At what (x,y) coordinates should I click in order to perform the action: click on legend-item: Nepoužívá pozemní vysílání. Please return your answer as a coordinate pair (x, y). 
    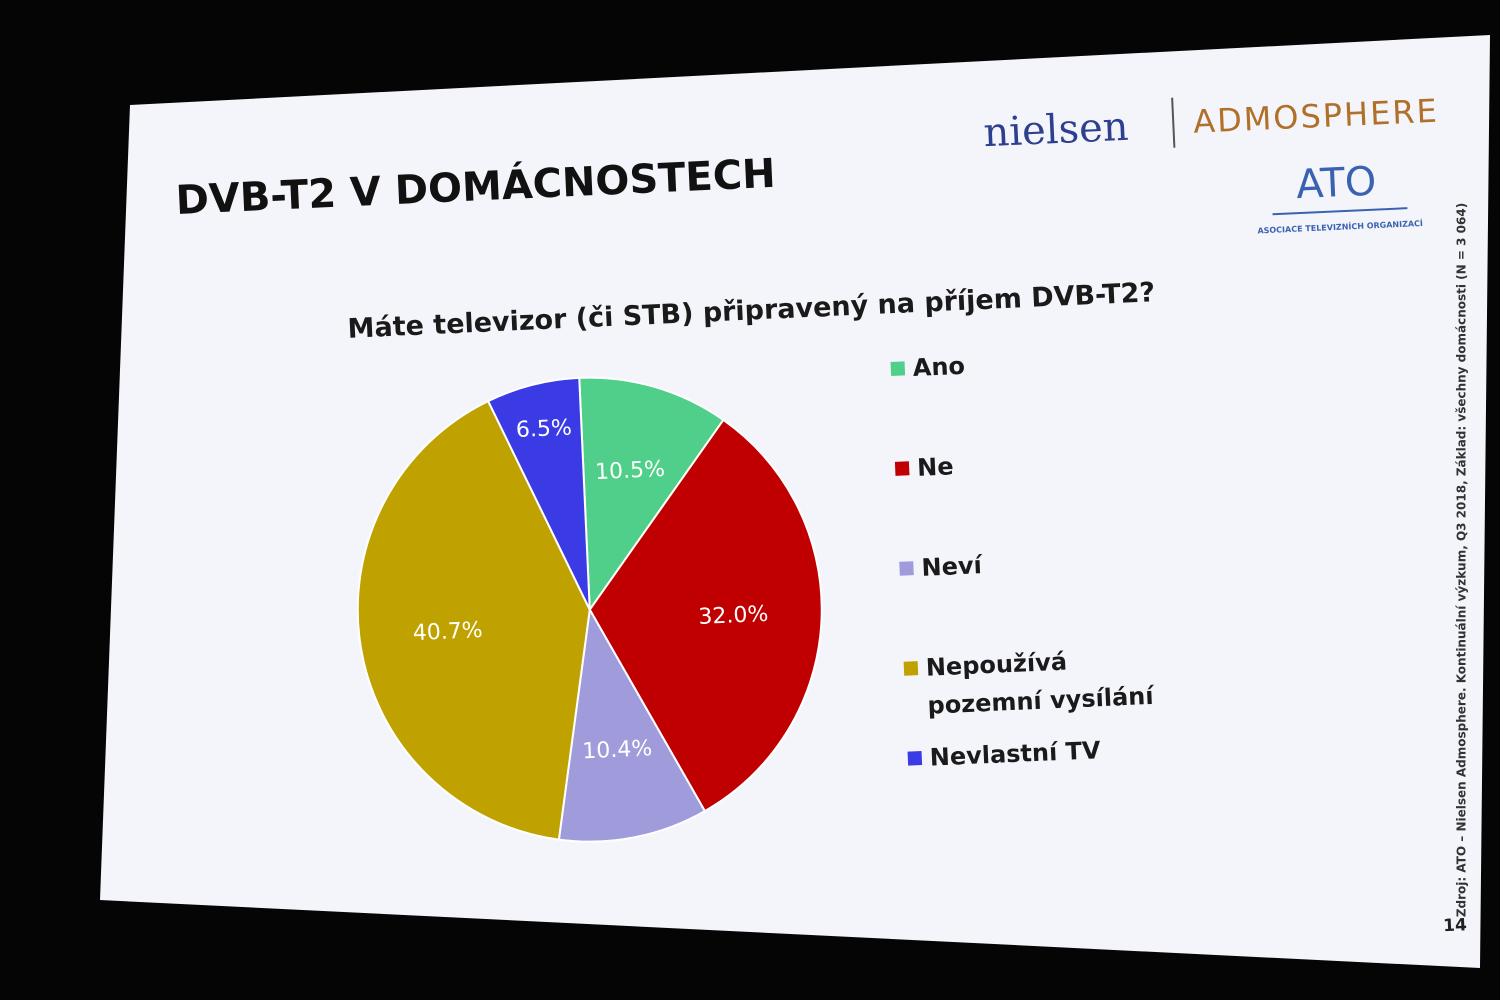
    Looking at the image, I should click on (1034, 681).